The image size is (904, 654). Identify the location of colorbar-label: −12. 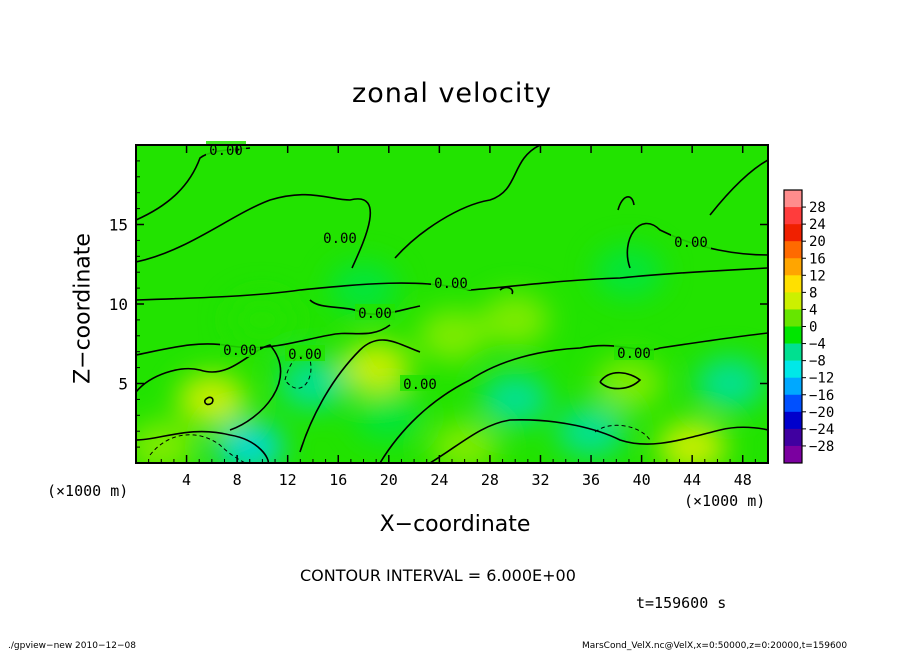
(821, 379).